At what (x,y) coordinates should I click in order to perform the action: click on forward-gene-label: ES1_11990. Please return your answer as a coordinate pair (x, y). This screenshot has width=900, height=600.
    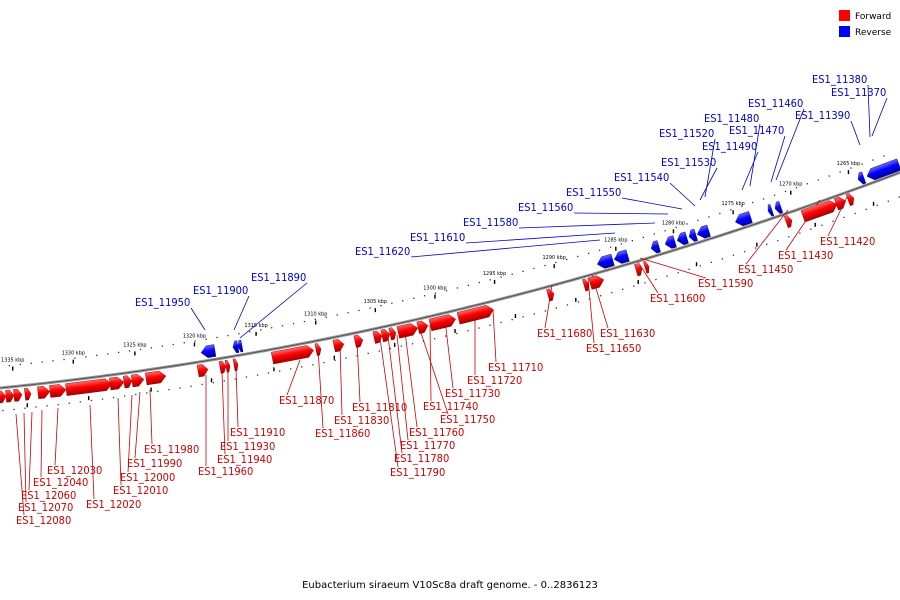
    Looking at the image, I should click on (154, 463).